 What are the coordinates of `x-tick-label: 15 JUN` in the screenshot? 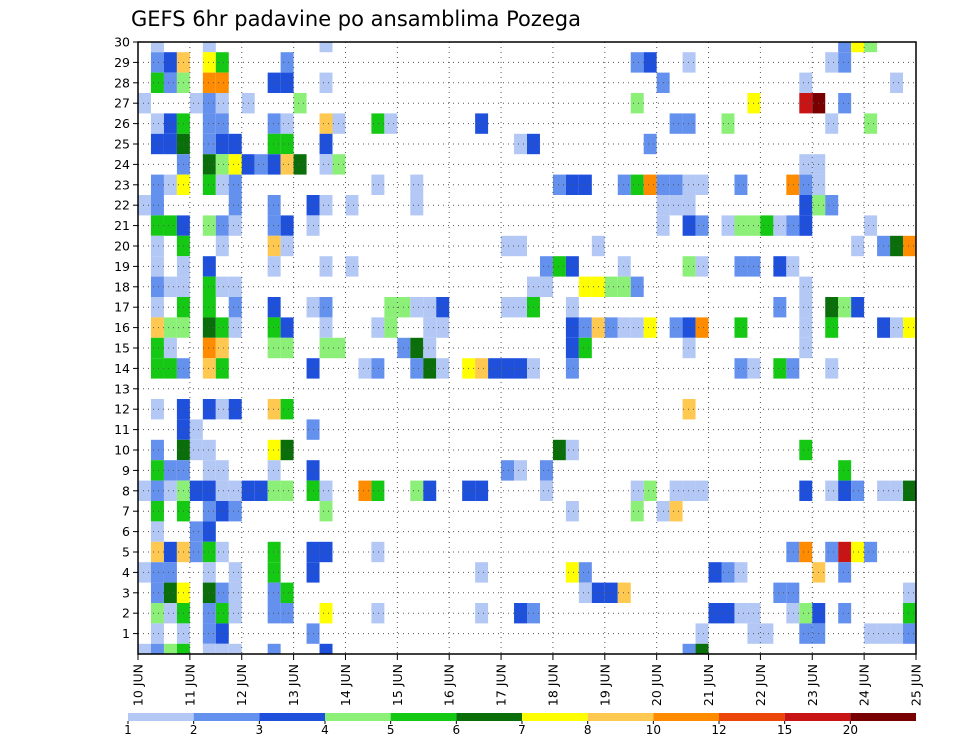 It's located at (397, 685).